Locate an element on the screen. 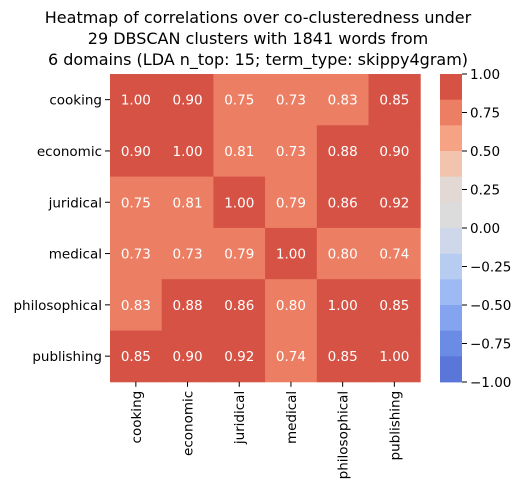 This screenshot has height=492, width=516. colorbar-tick-label: 0.50 is located at coordinates (485, 152).